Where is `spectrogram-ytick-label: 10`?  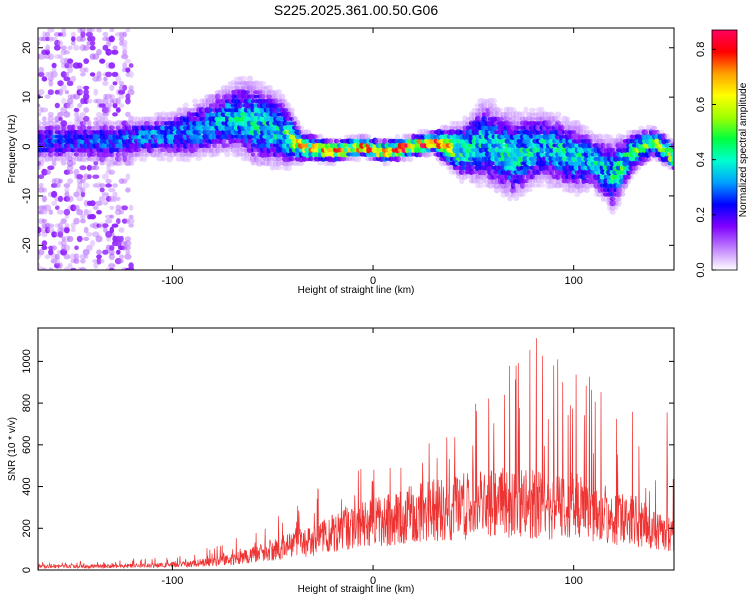
spectrogram-ytick-label: 10 is located at coordinates (27, 97).